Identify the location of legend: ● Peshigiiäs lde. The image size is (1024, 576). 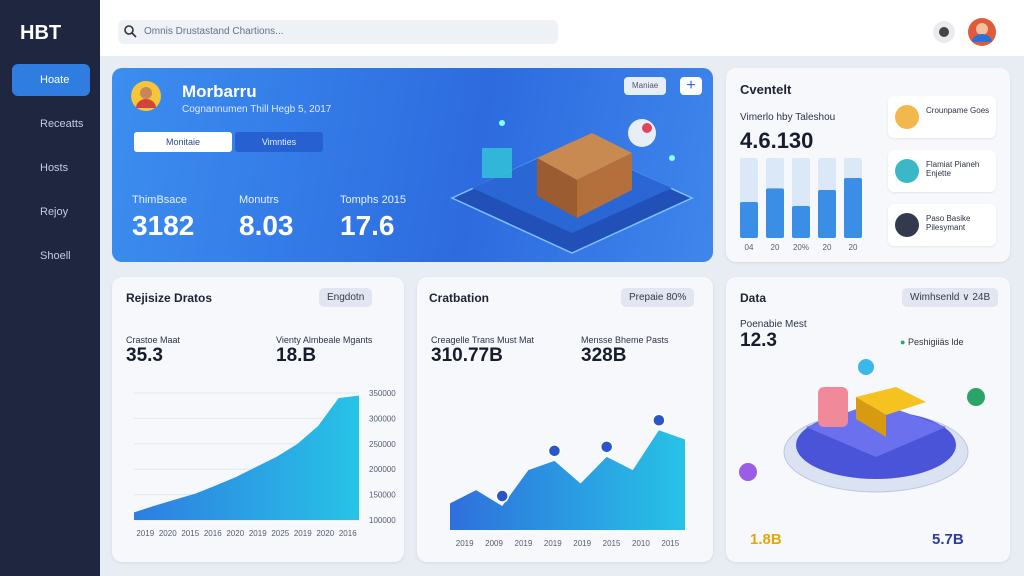
(932, 342).